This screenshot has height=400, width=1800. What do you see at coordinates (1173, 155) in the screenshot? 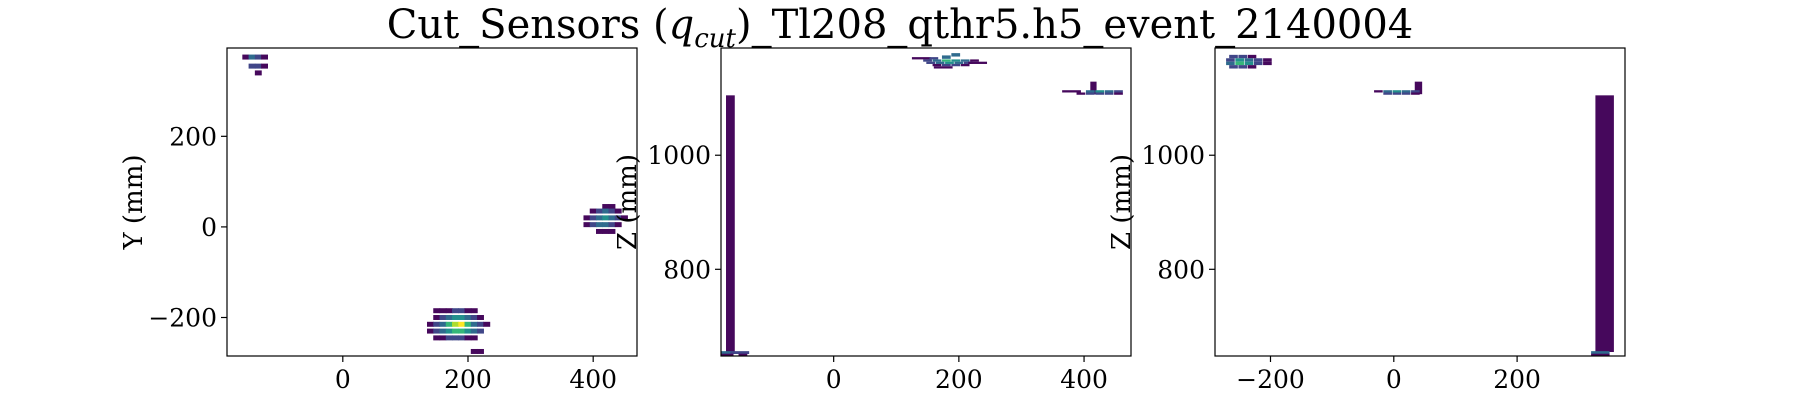
I see `y-tick-label: 1000` at bounding box center [1173, 155].